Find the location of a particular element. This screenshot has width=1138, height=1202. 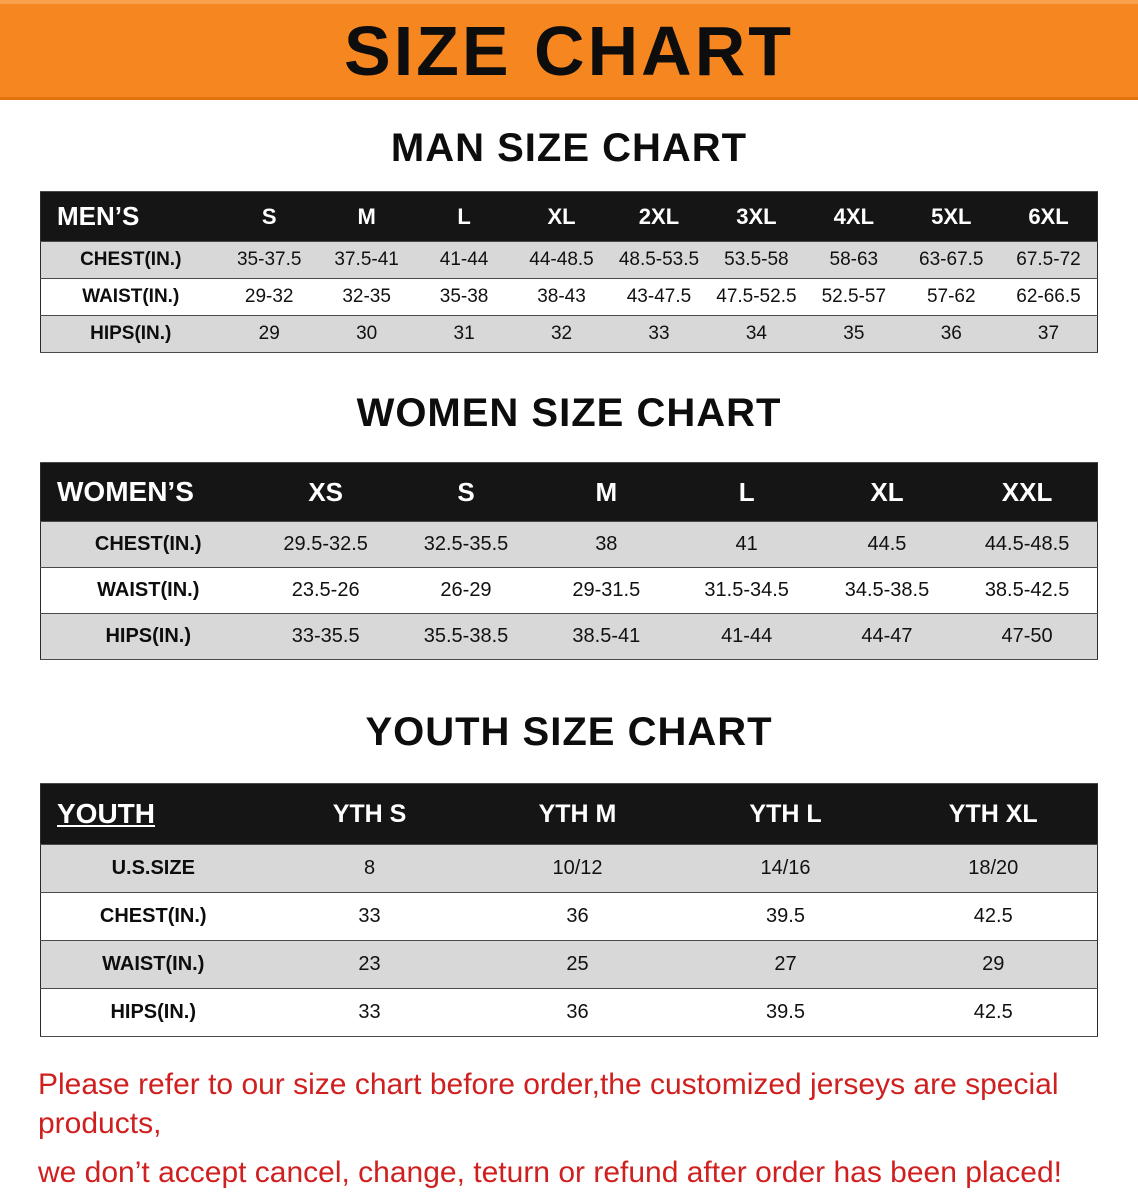

table-header-row: MEN’S S M L XL 2XL 3XL 4XL 5XL 6XL is located at coordinates (569, 216).